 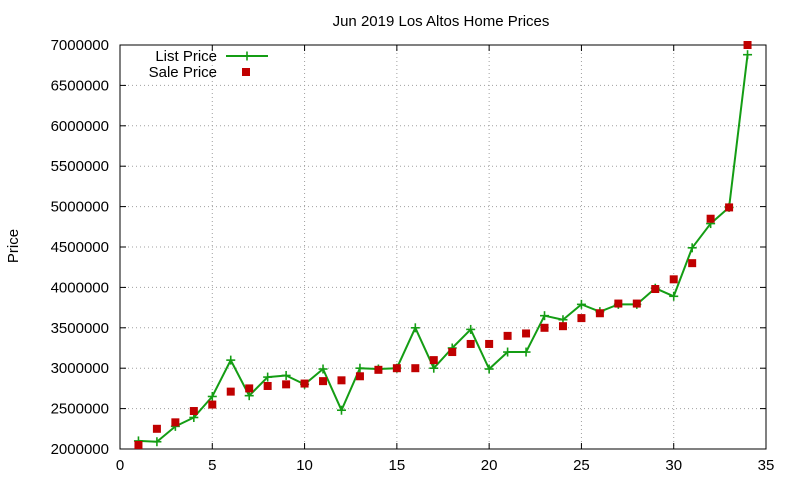 I want to click on y-tick-label: 5500000, so click(x=80, y=166).